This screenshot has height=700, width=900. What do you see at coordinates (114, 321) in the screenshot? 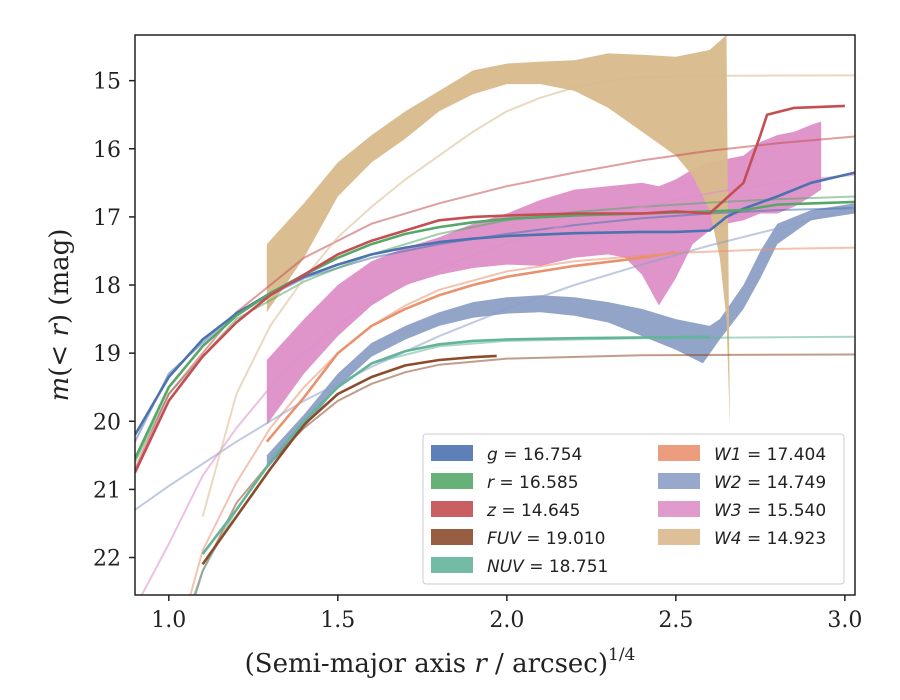
I see `y-axis-ticks: 15 16 17 18 19 20 21 22` at bounding box center [114, 321].